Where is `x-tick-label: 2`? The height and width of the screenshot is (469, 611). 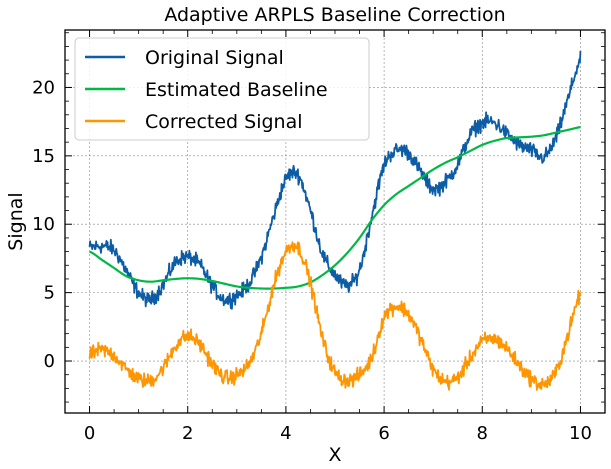 x-tick-label: 2 is located at coordinates (187, 433).